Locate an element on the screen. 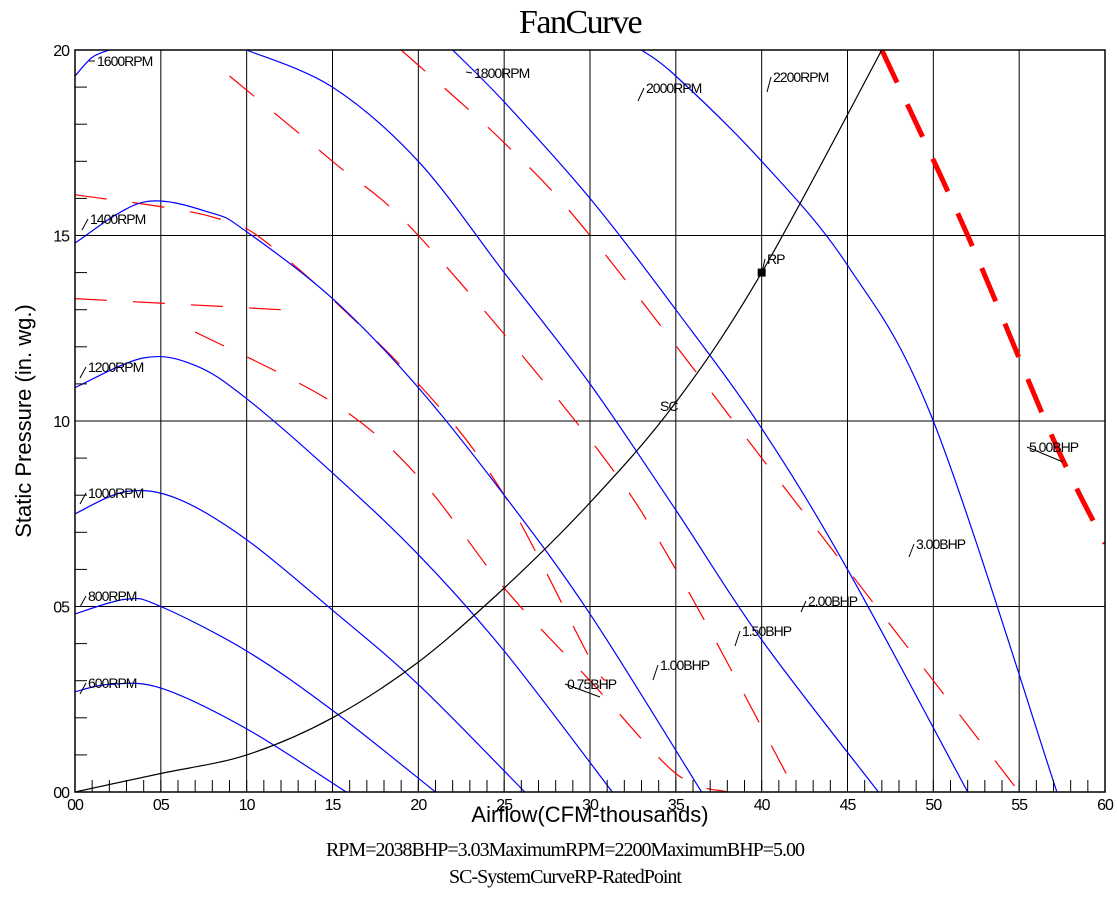  rpm-label-1200RPM: 1200RPM is located at coordinates (116, 367).